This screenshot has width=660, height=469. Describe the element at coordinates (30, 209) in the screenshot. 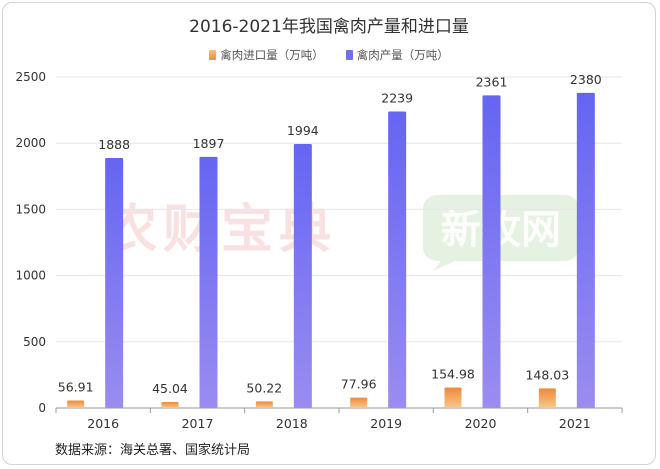

I see `y-tick-label: 1500` at that location.